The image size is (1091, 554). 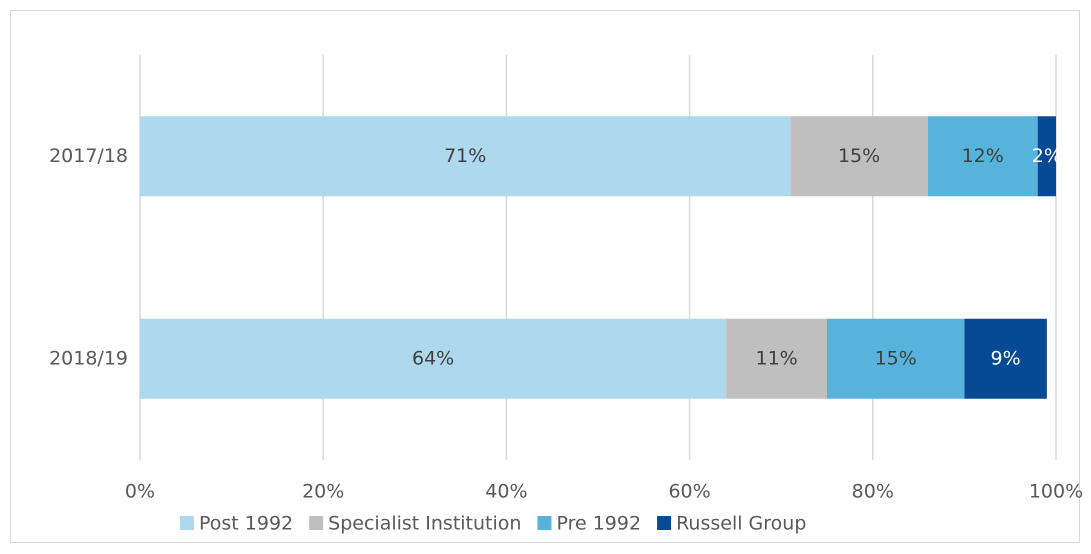 I want to click on x-tick-label: 100%, so click(x=1056, y=492).